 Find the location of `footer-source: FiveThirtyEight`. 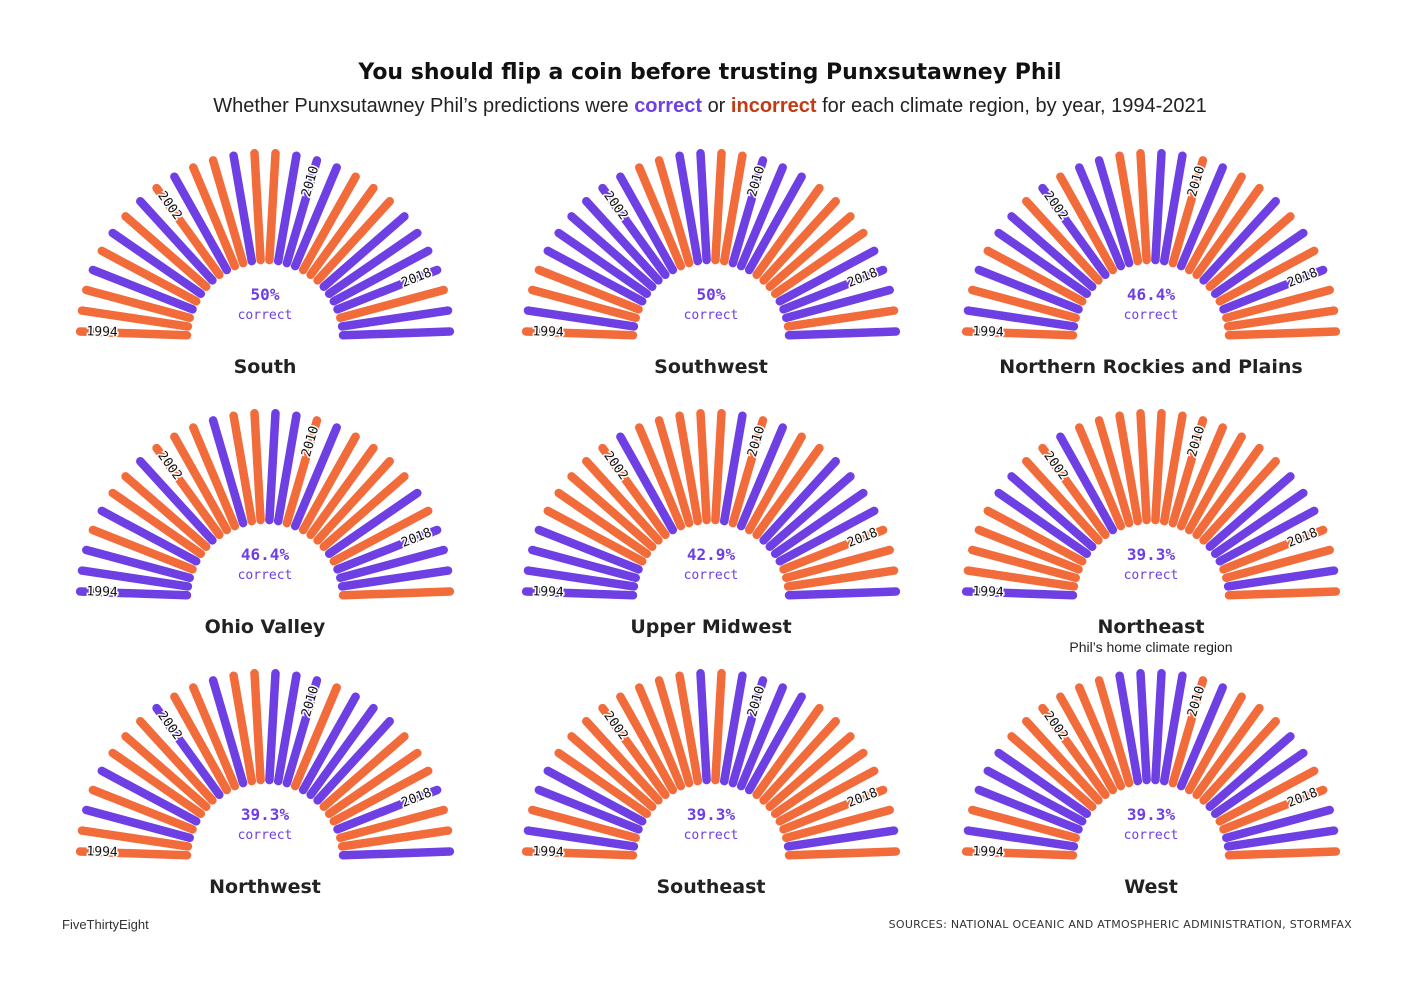

footer-source: FiveThirtyEight is located at coordinates (105, 924).